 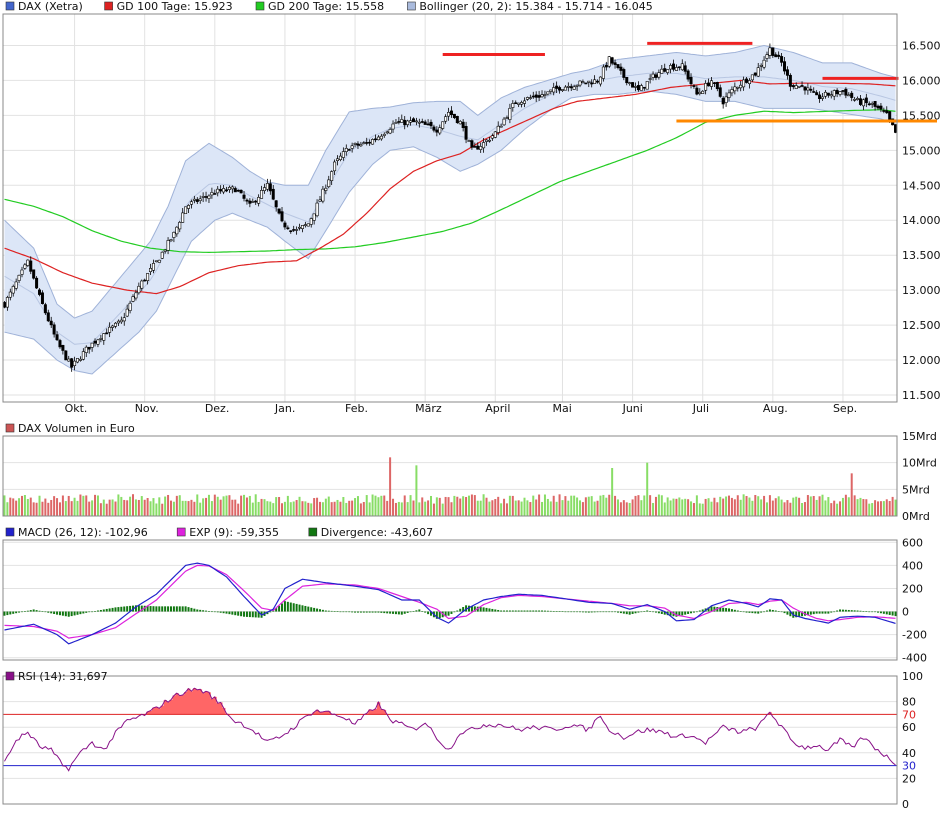 I want to click on macd-tick-label: 200, so click(x=912, y=588).